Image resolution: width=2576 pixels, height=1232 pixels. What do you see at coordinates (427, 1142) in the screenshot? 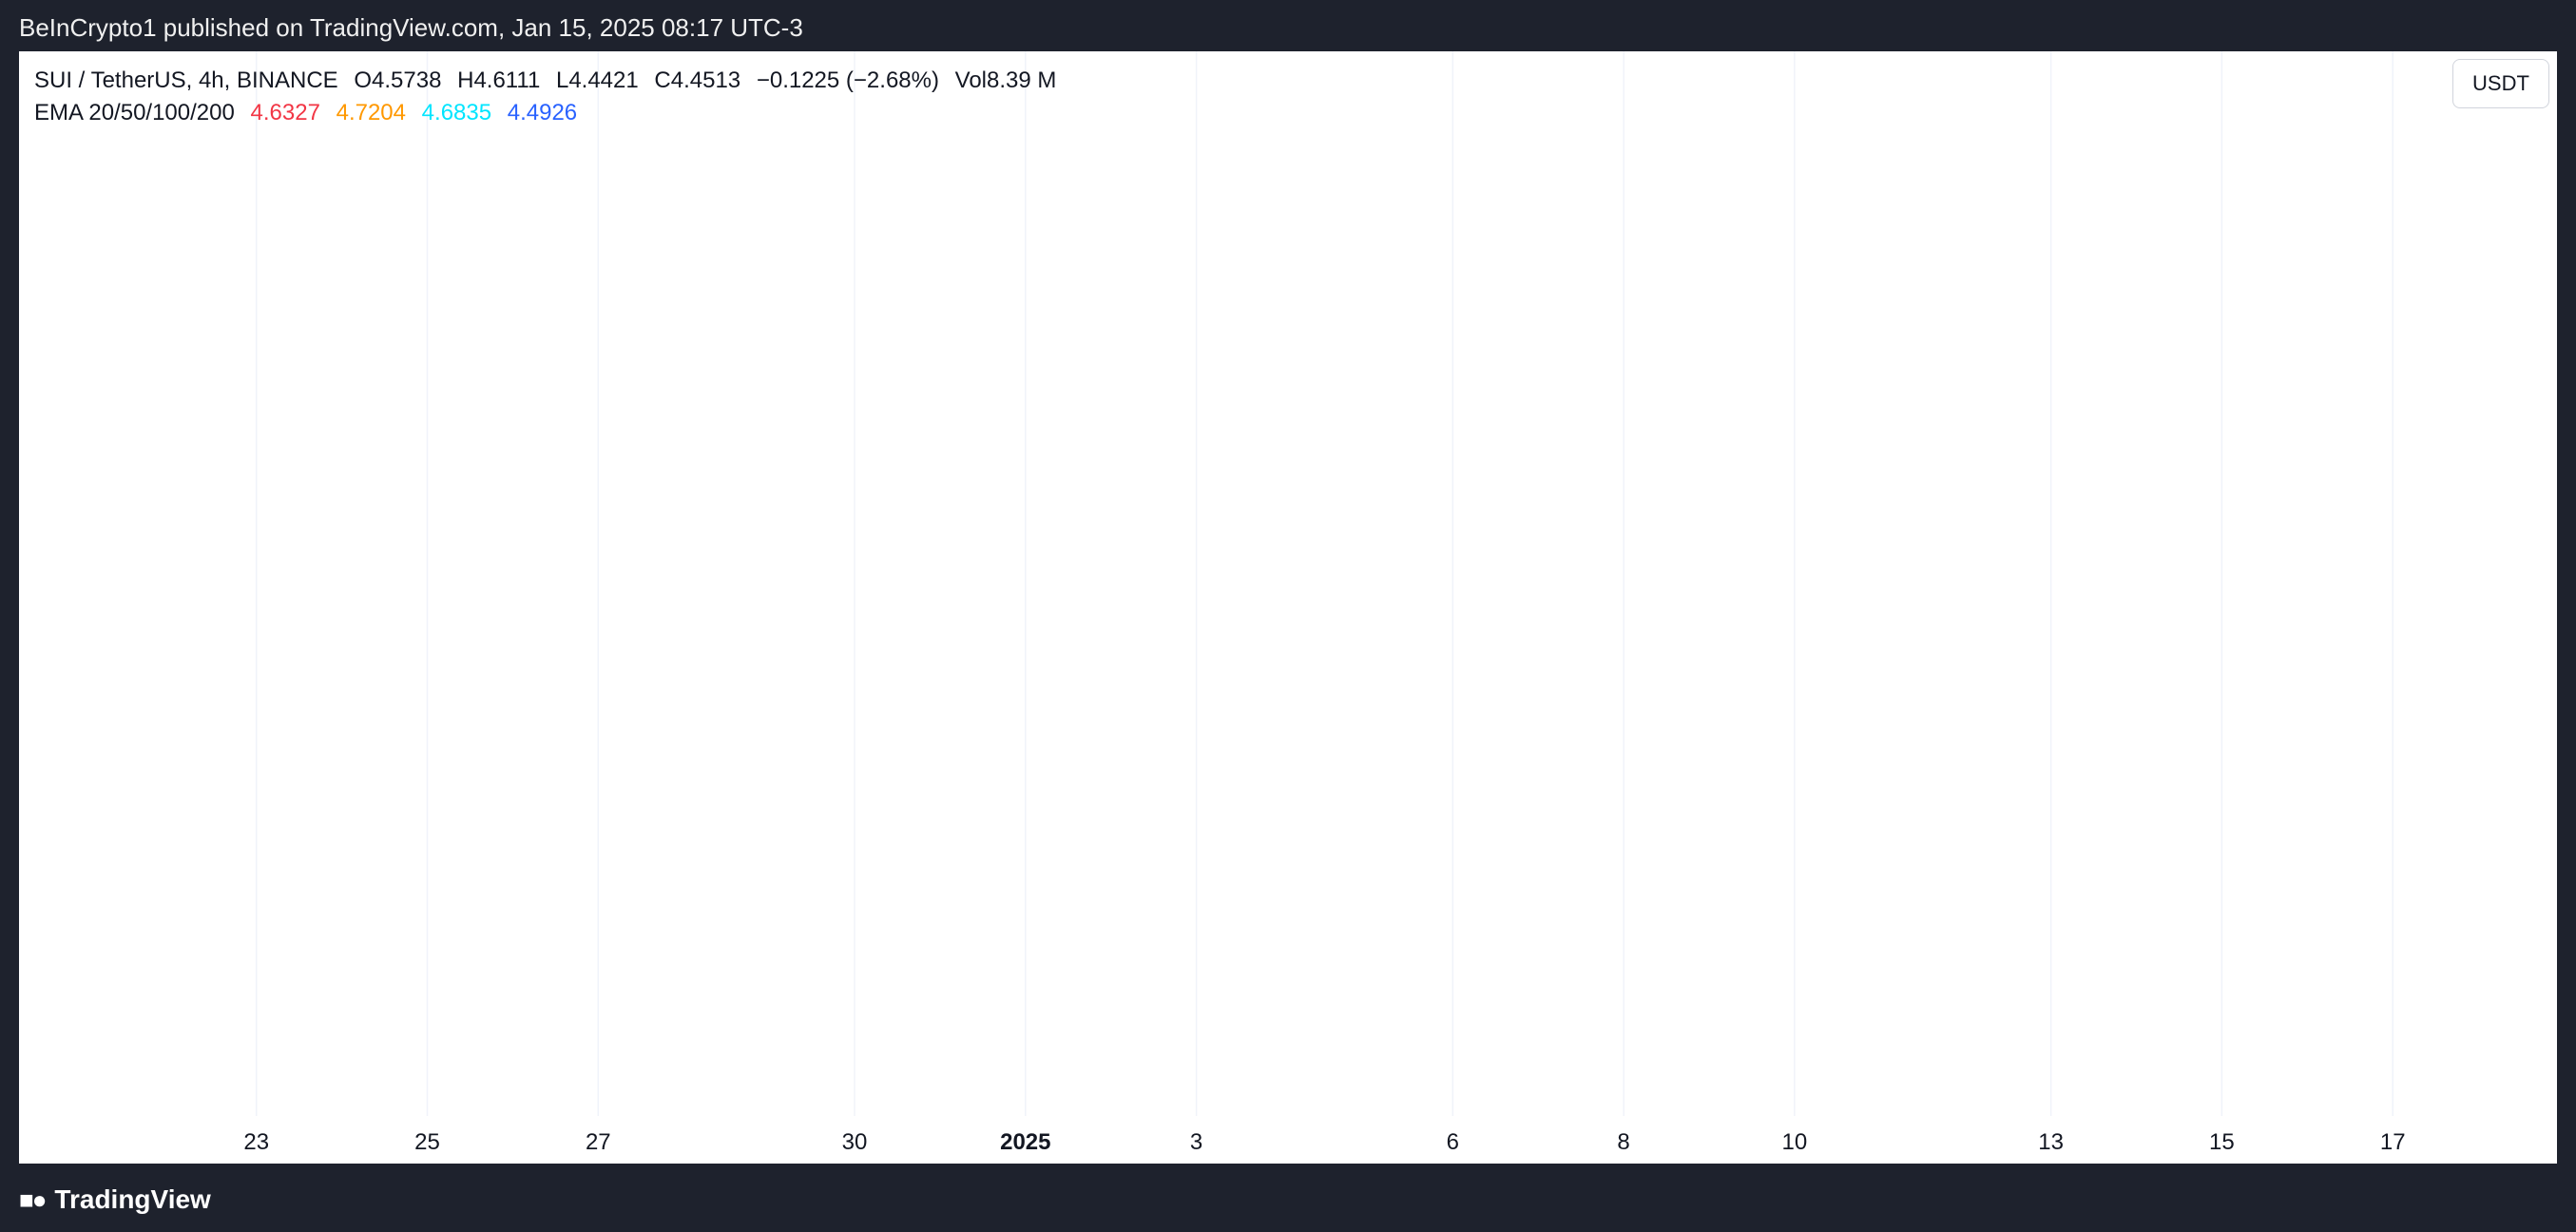
I see `x-tick-label: 25` at bounding box center [427, 1142].